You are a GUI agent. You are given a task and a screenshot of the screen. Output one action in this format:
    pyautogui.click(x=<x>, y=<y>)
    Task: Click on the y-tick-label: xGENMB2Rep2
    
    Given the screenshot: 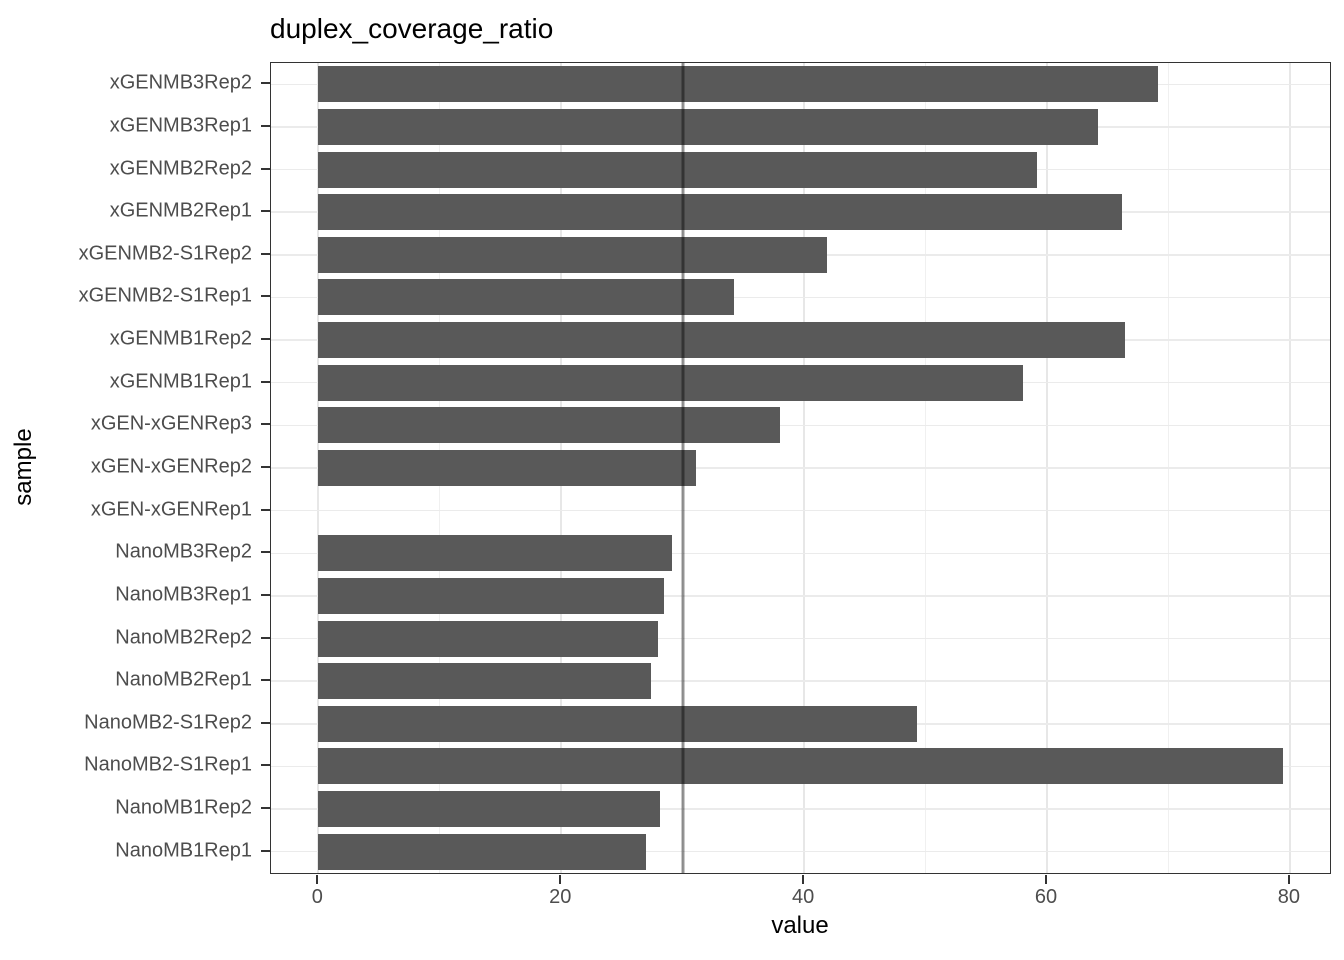 What is the action you would take?
    pyautogui.click(x=180, y=168)
    